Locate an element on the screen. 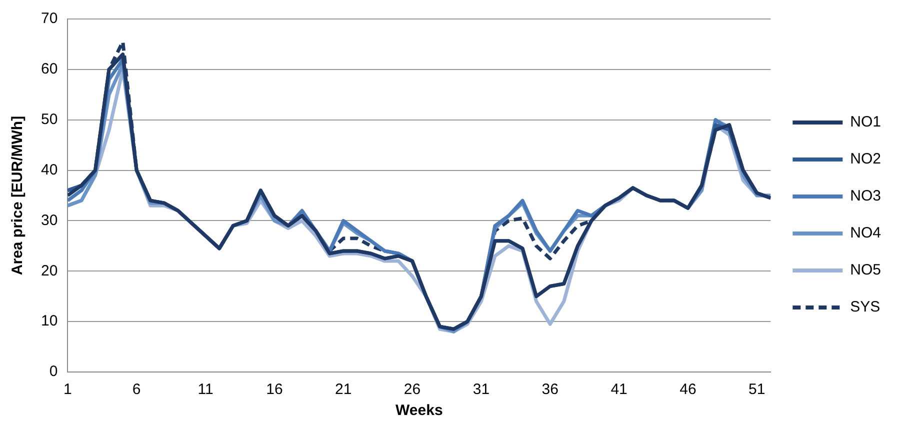 The image size is (901, 425). legend-label: NO4 is located at coordinates (865, 233).